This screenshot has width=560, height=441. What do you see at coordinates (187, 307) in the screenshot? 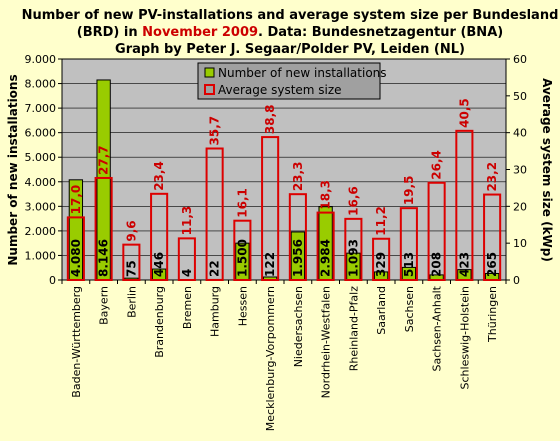
I see `x-tick-label: Bremen` at bounding box center [187, 307].